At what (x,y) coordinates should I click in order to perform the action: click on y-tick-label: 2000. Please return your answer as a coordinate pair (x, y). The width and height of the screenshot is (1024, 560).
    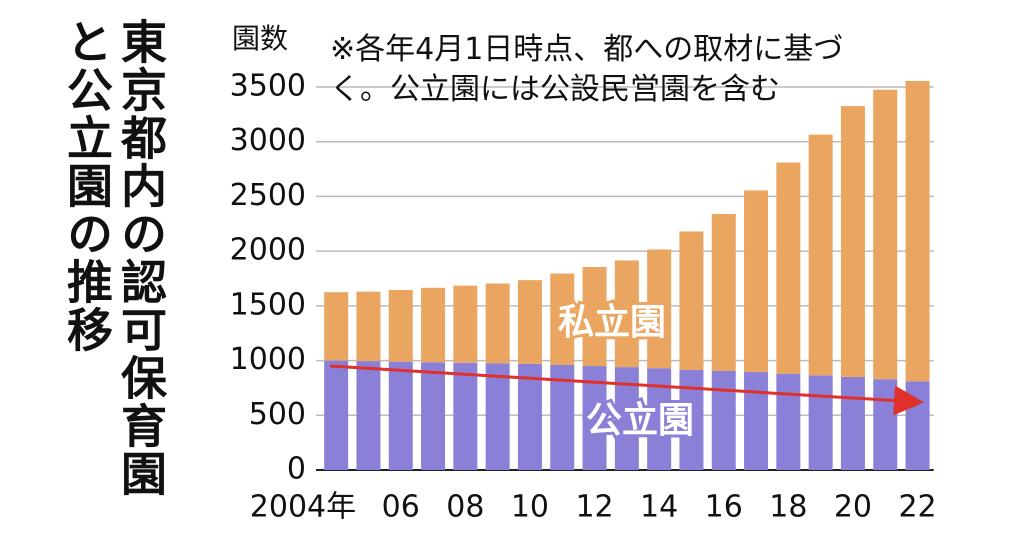
    Looking at the image, I should click on (268, 250).